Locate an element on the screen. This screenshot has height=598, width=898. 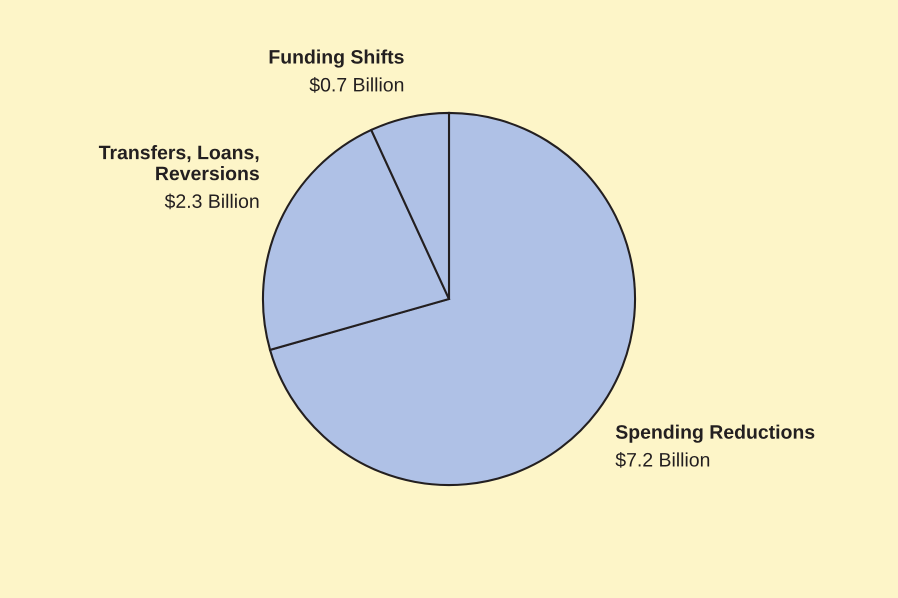
slice-label: Transfers, Loans, Reversions is located at coordinates (178, 162).